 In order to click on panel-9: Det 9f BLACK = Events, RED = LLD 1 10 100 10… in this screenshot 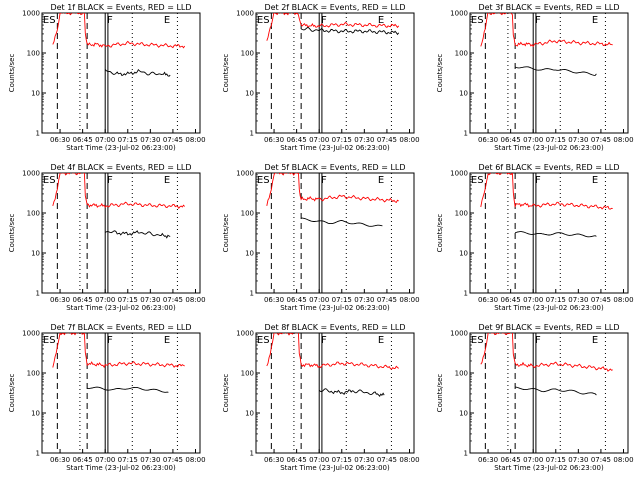, I will do `click(535, 397)`.